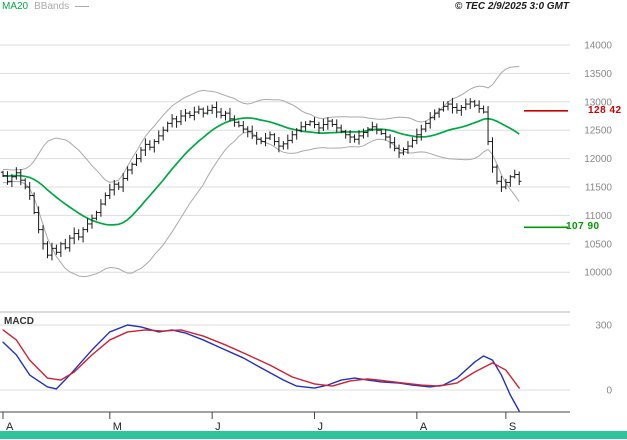  What do you see at coordinates (598, 159) in the screenshot?
I see `y-axis-tick-label: 12000` at bounding box center [598, 159].